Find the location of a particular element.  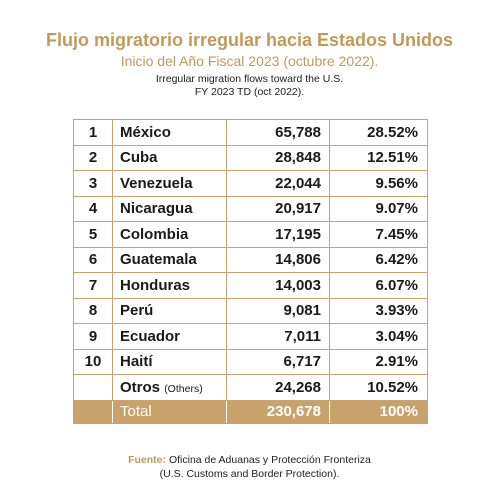

rank-cell: 7 is located at coordinates (93, 285).